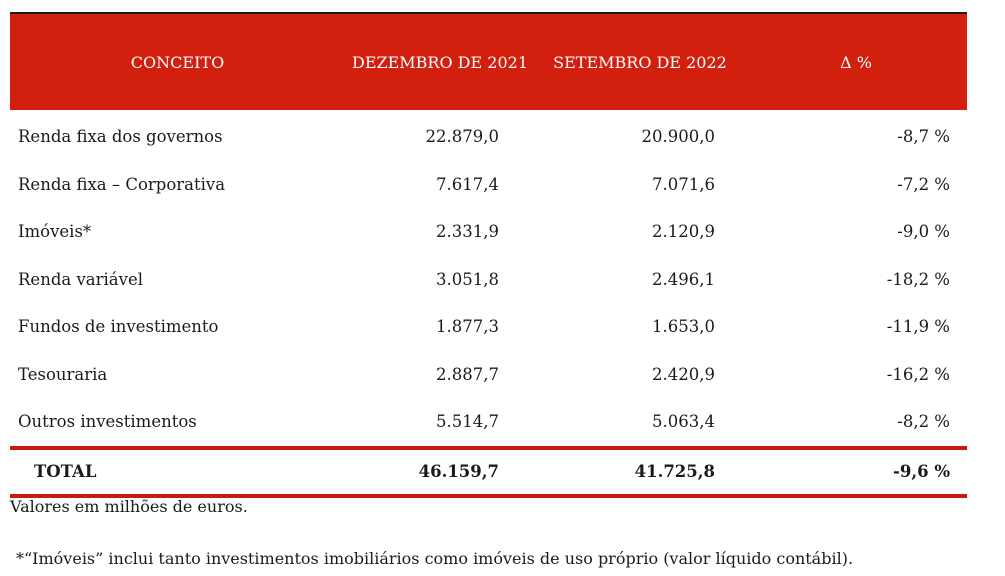 The height and width of the screenshot is (576, 1005). Describe the element at coordinates (921, 471) in the screenshot. I see `total-delta: -9,6 %` at that location.